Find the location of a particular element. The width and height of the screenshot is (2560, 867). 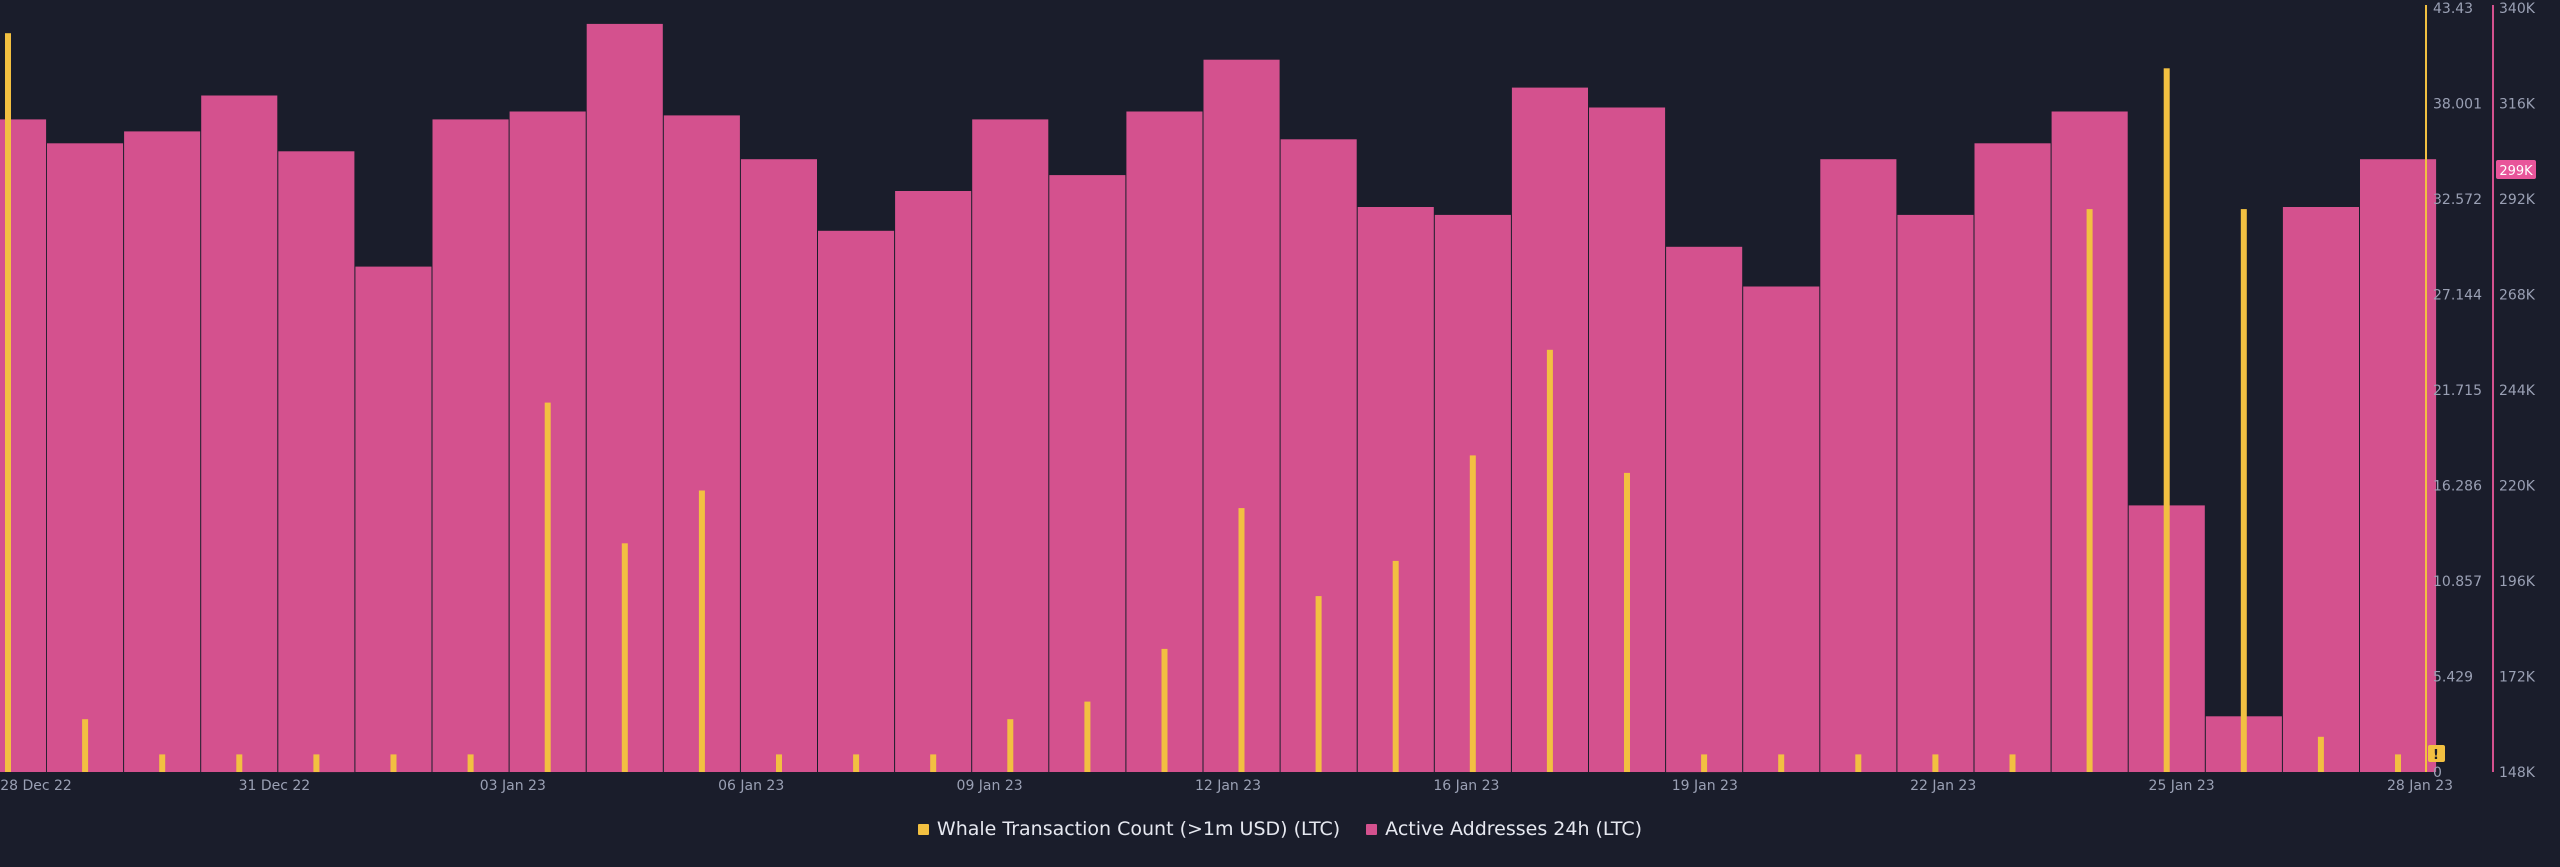

whale-flag-mark: ! is located at coordinates (2436, 755).